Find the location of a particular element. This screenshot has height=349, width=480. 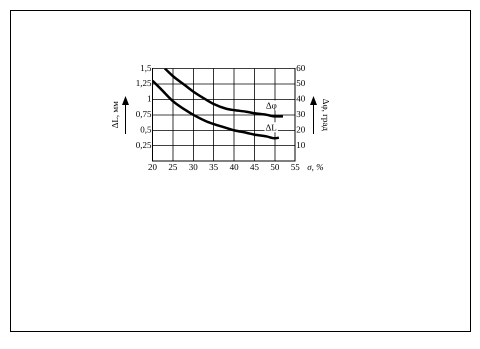

y2-tick-label: 10 is located at coordinates (301, 145).